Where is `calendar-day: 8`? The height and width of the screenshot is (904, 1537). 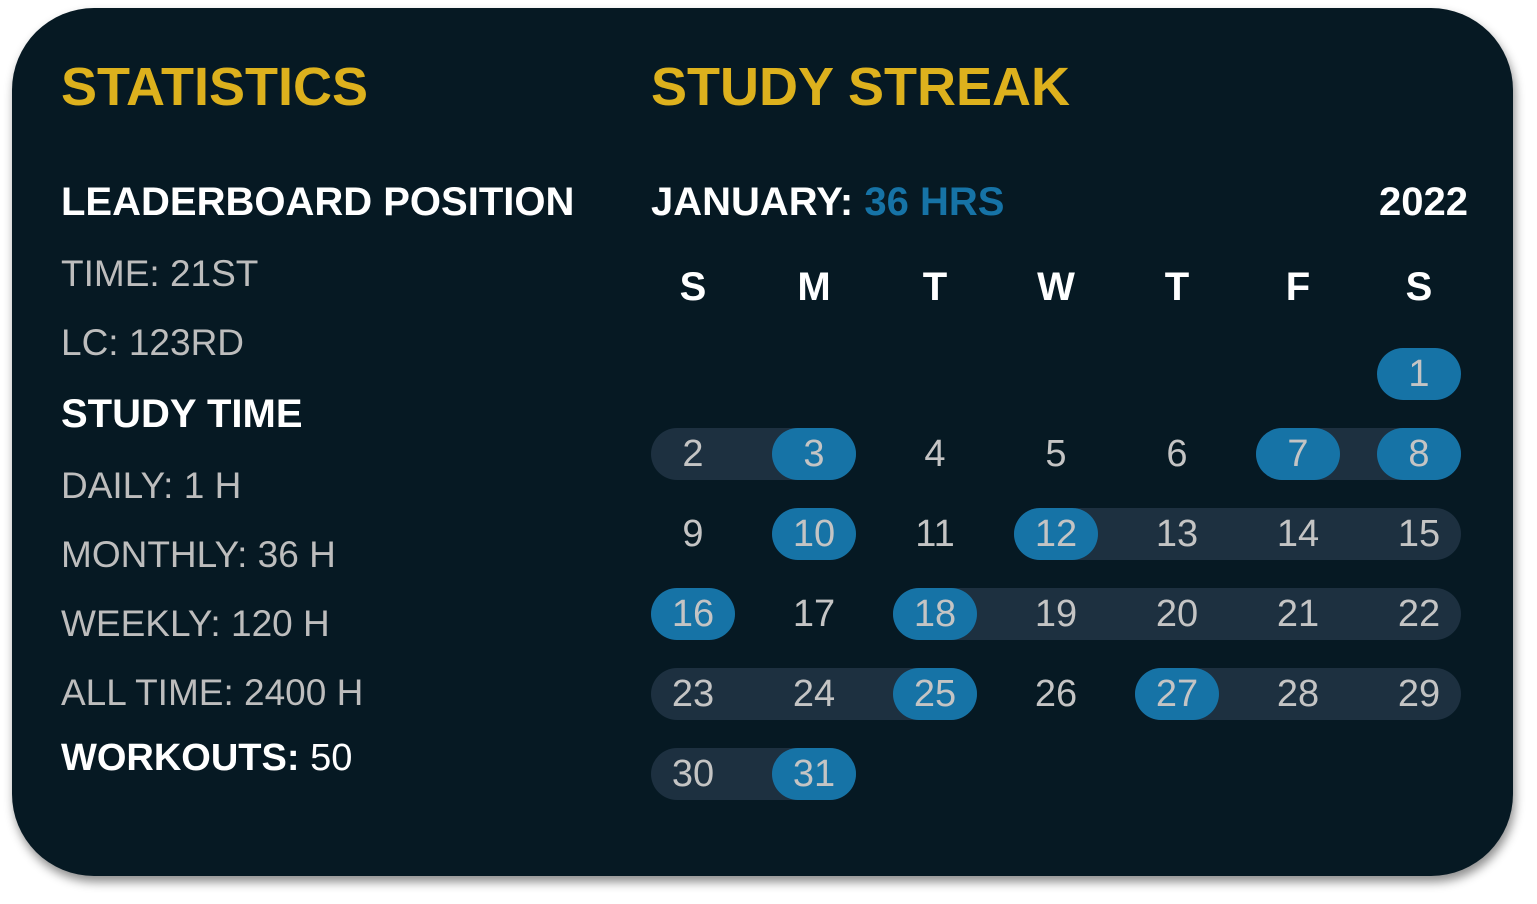
calendar-day: 8 is located at coordinates (1419, 454).